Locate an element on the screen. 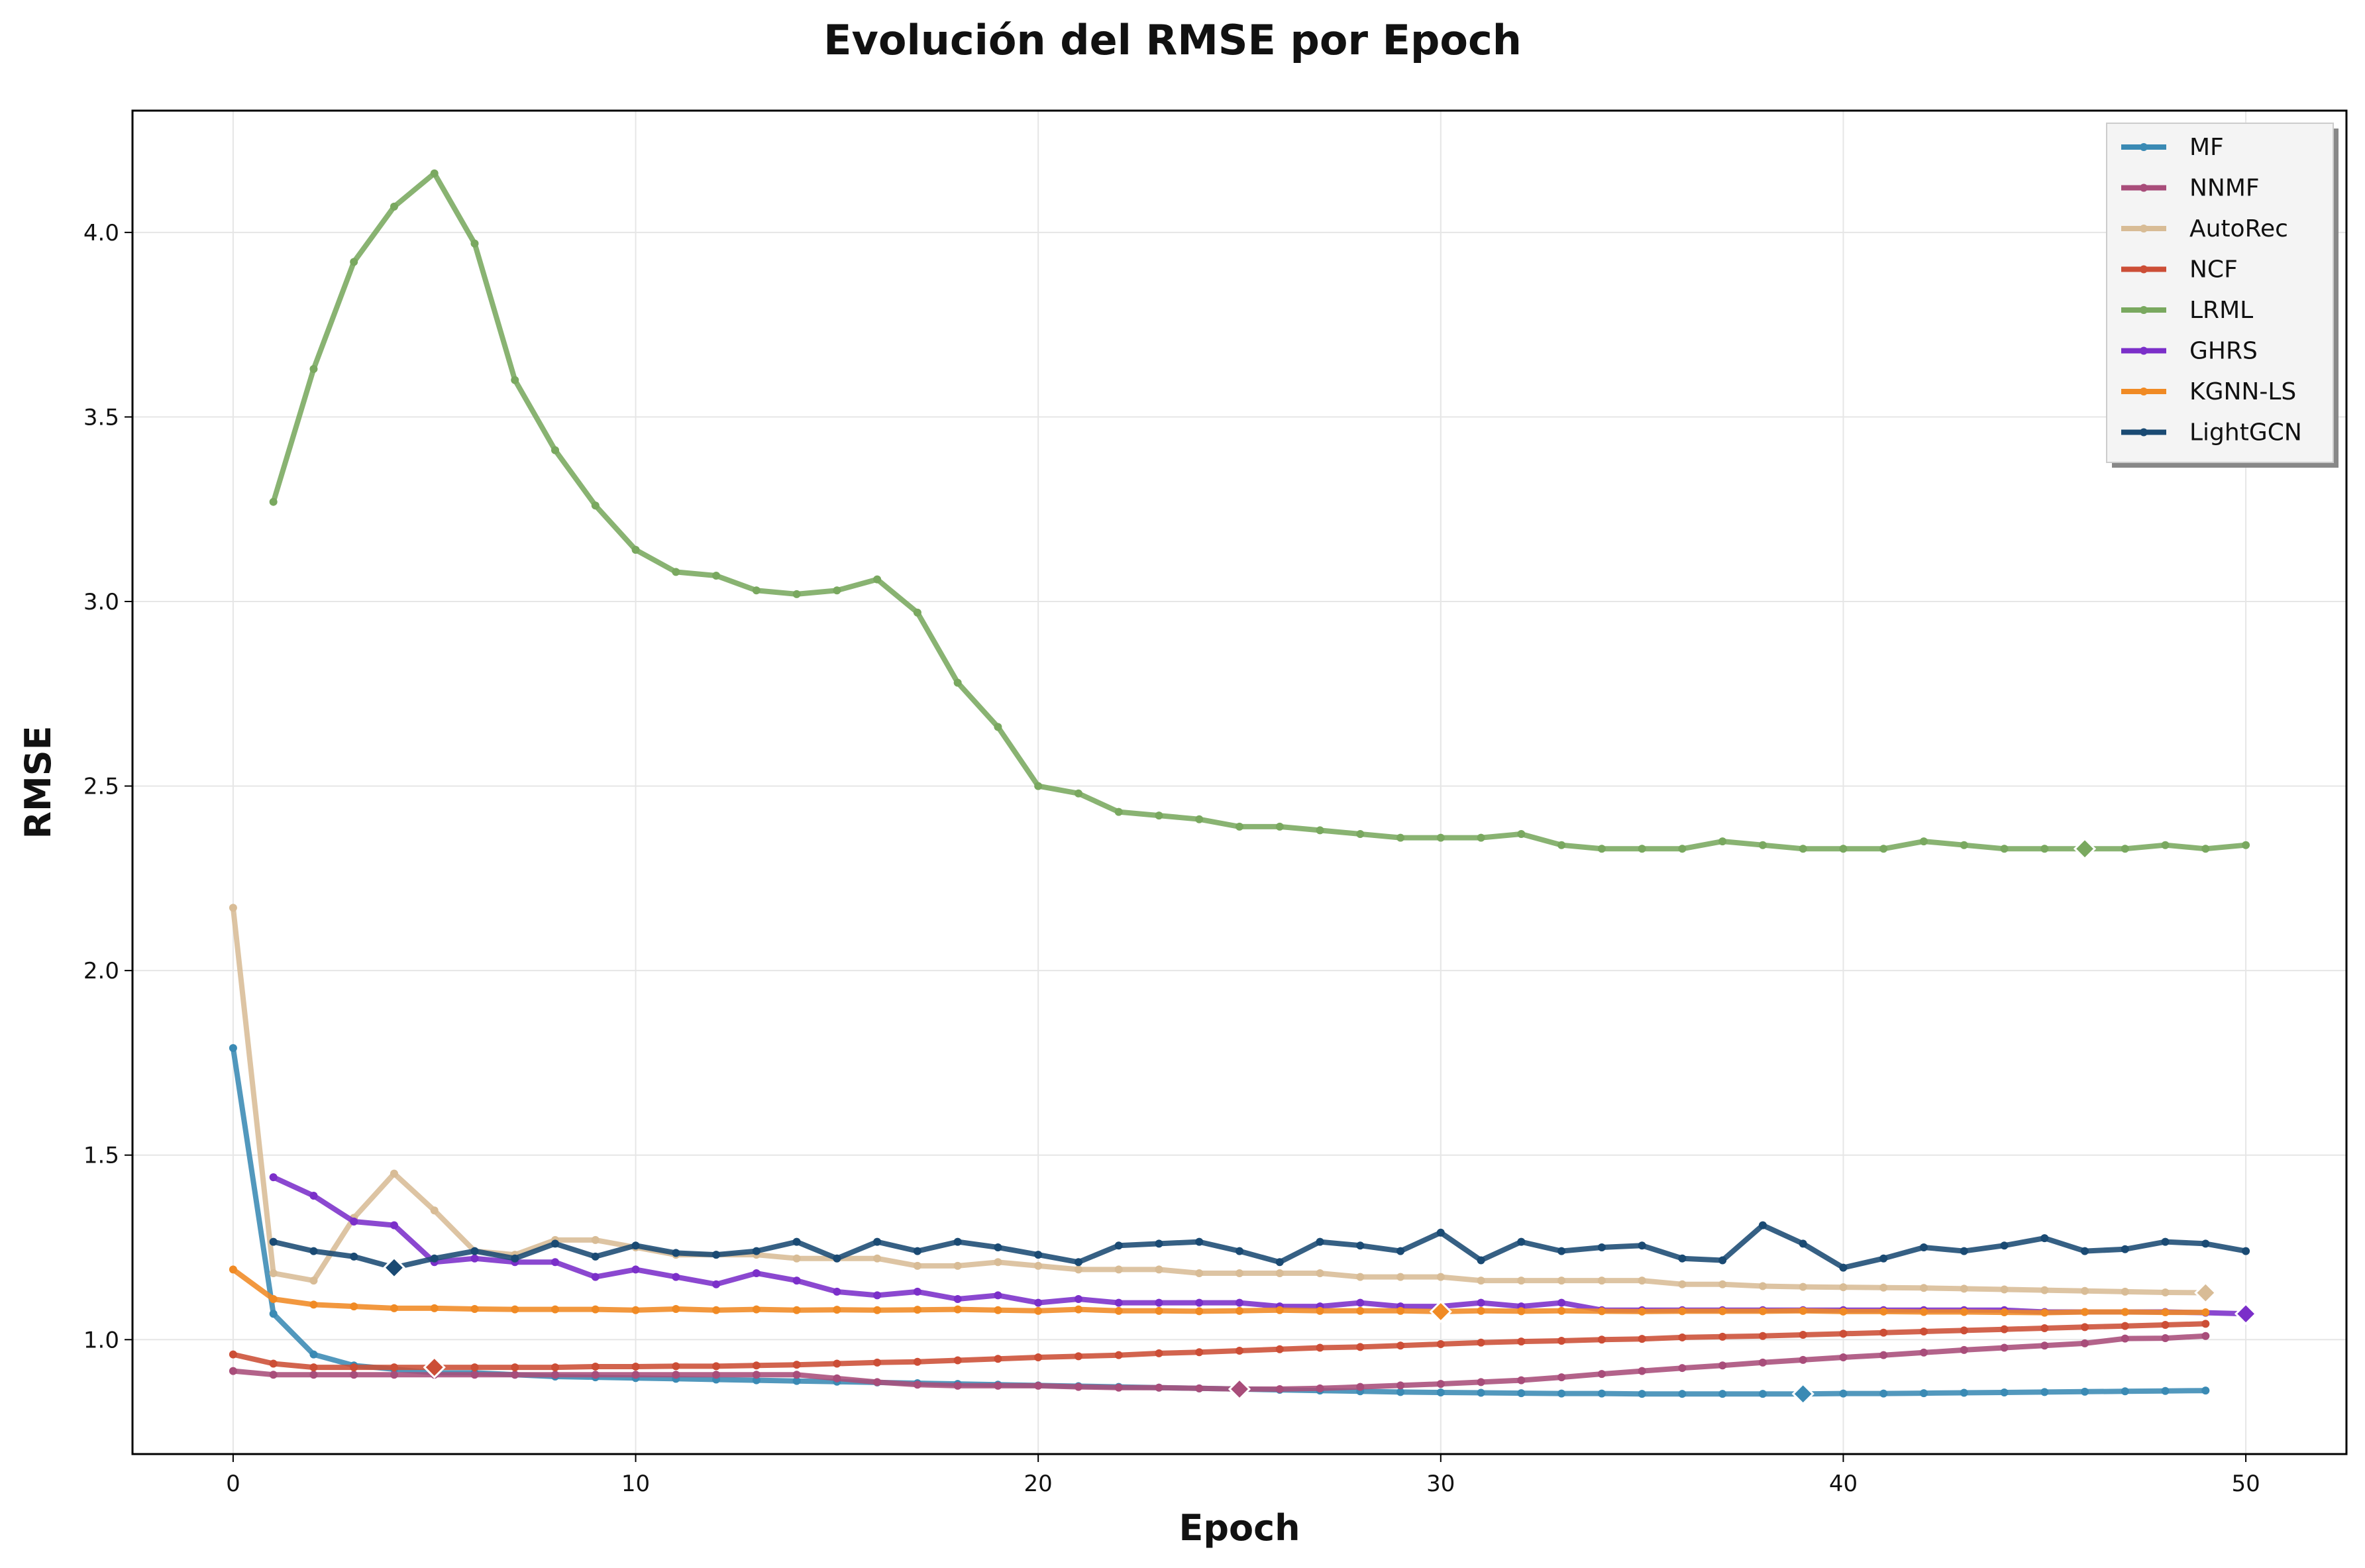  y-tick-label: 3.5 is located at coordinates (101, 417).